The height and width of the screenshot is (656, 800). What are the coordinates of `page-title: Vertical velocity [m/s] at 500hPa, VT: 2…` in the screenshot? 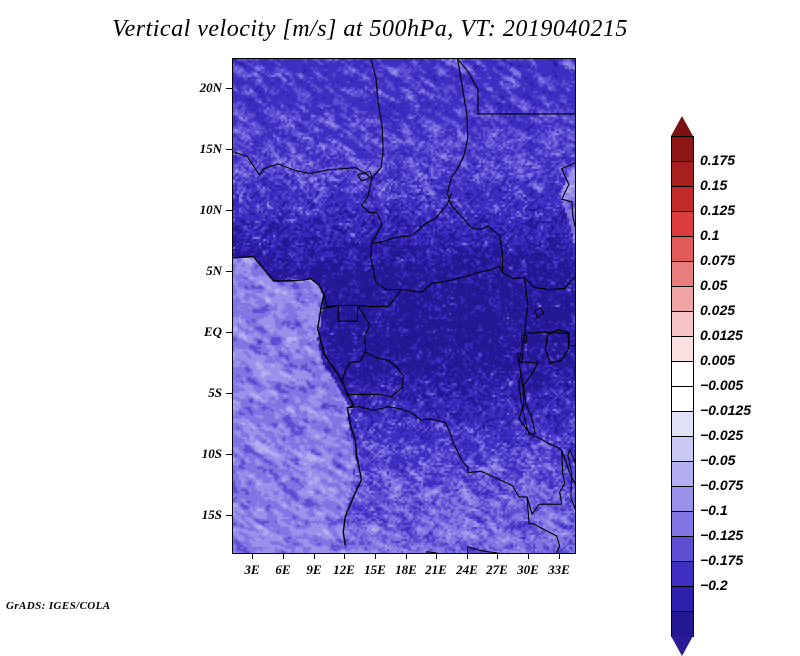 It's located at (370, 29).